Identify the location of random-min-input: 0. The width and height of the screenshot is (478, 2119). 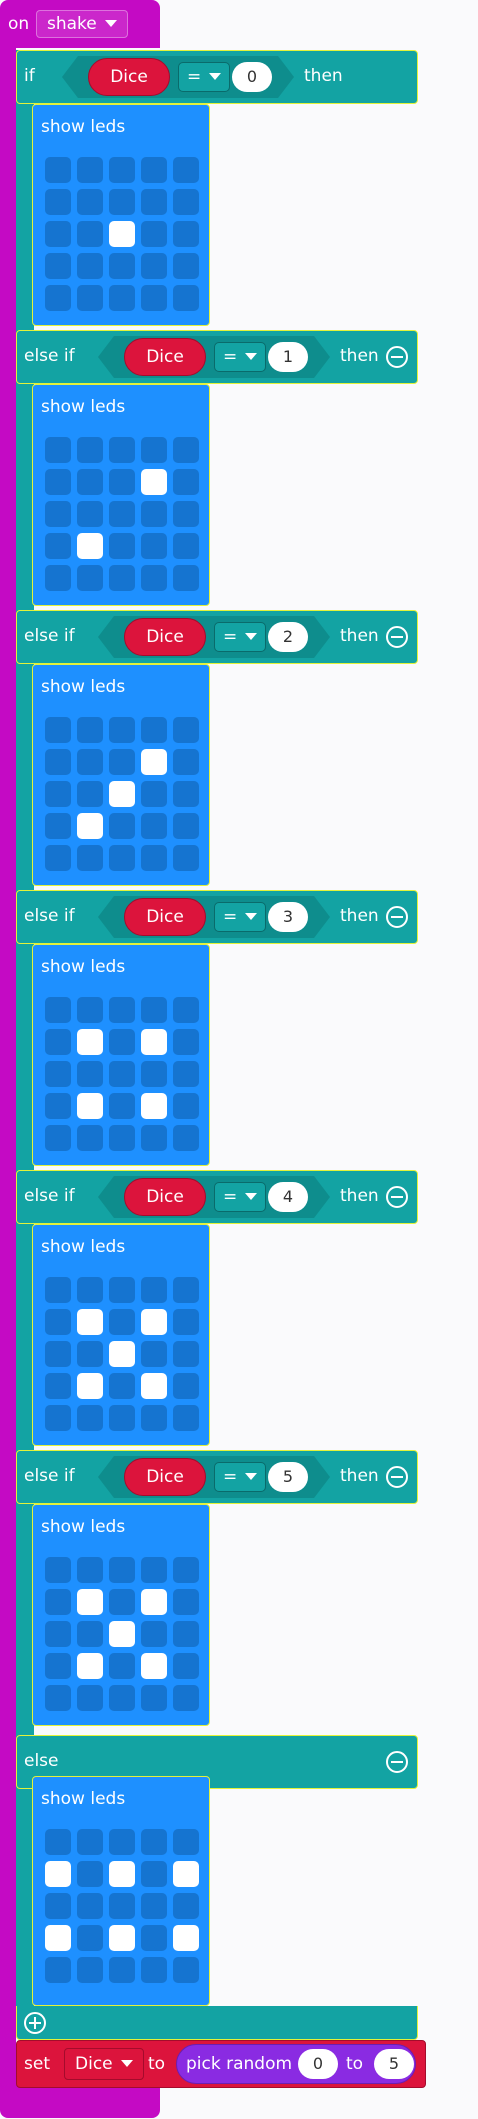
(318, 2064).